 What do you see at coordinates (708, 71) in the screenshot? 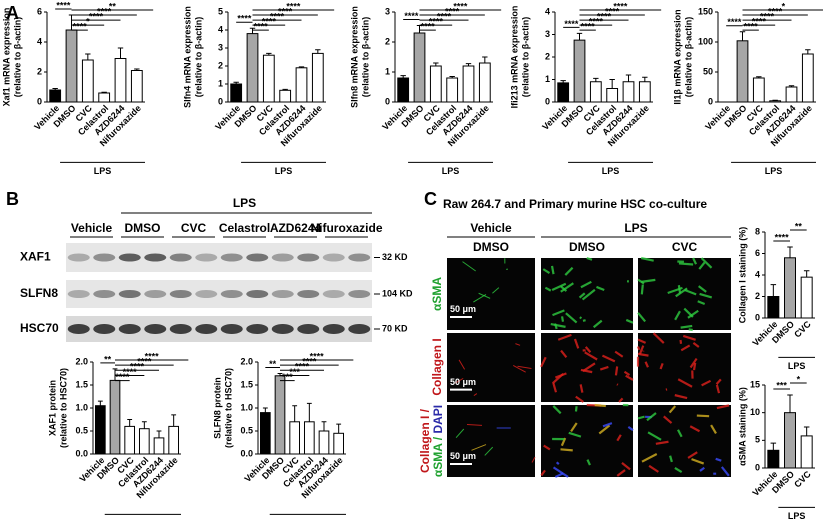
I see `y-tick-label: 50` at bounding box center [708, 71].